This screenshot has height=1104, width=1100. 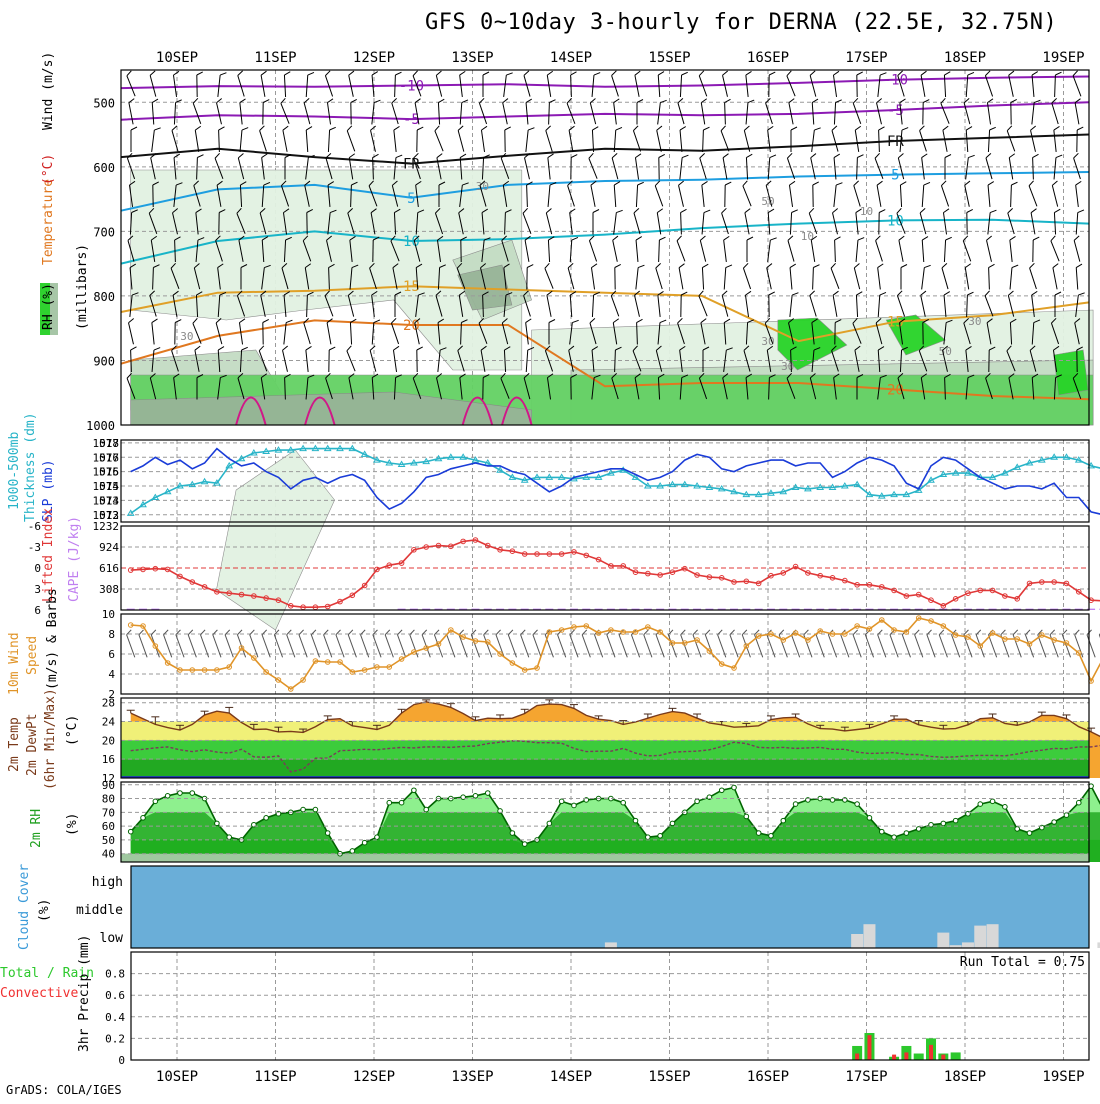 What do you see at coordinates (965, 58) in the screenshot?
I see `top-day-label: 18SEP` at bounding box center [965, 58].